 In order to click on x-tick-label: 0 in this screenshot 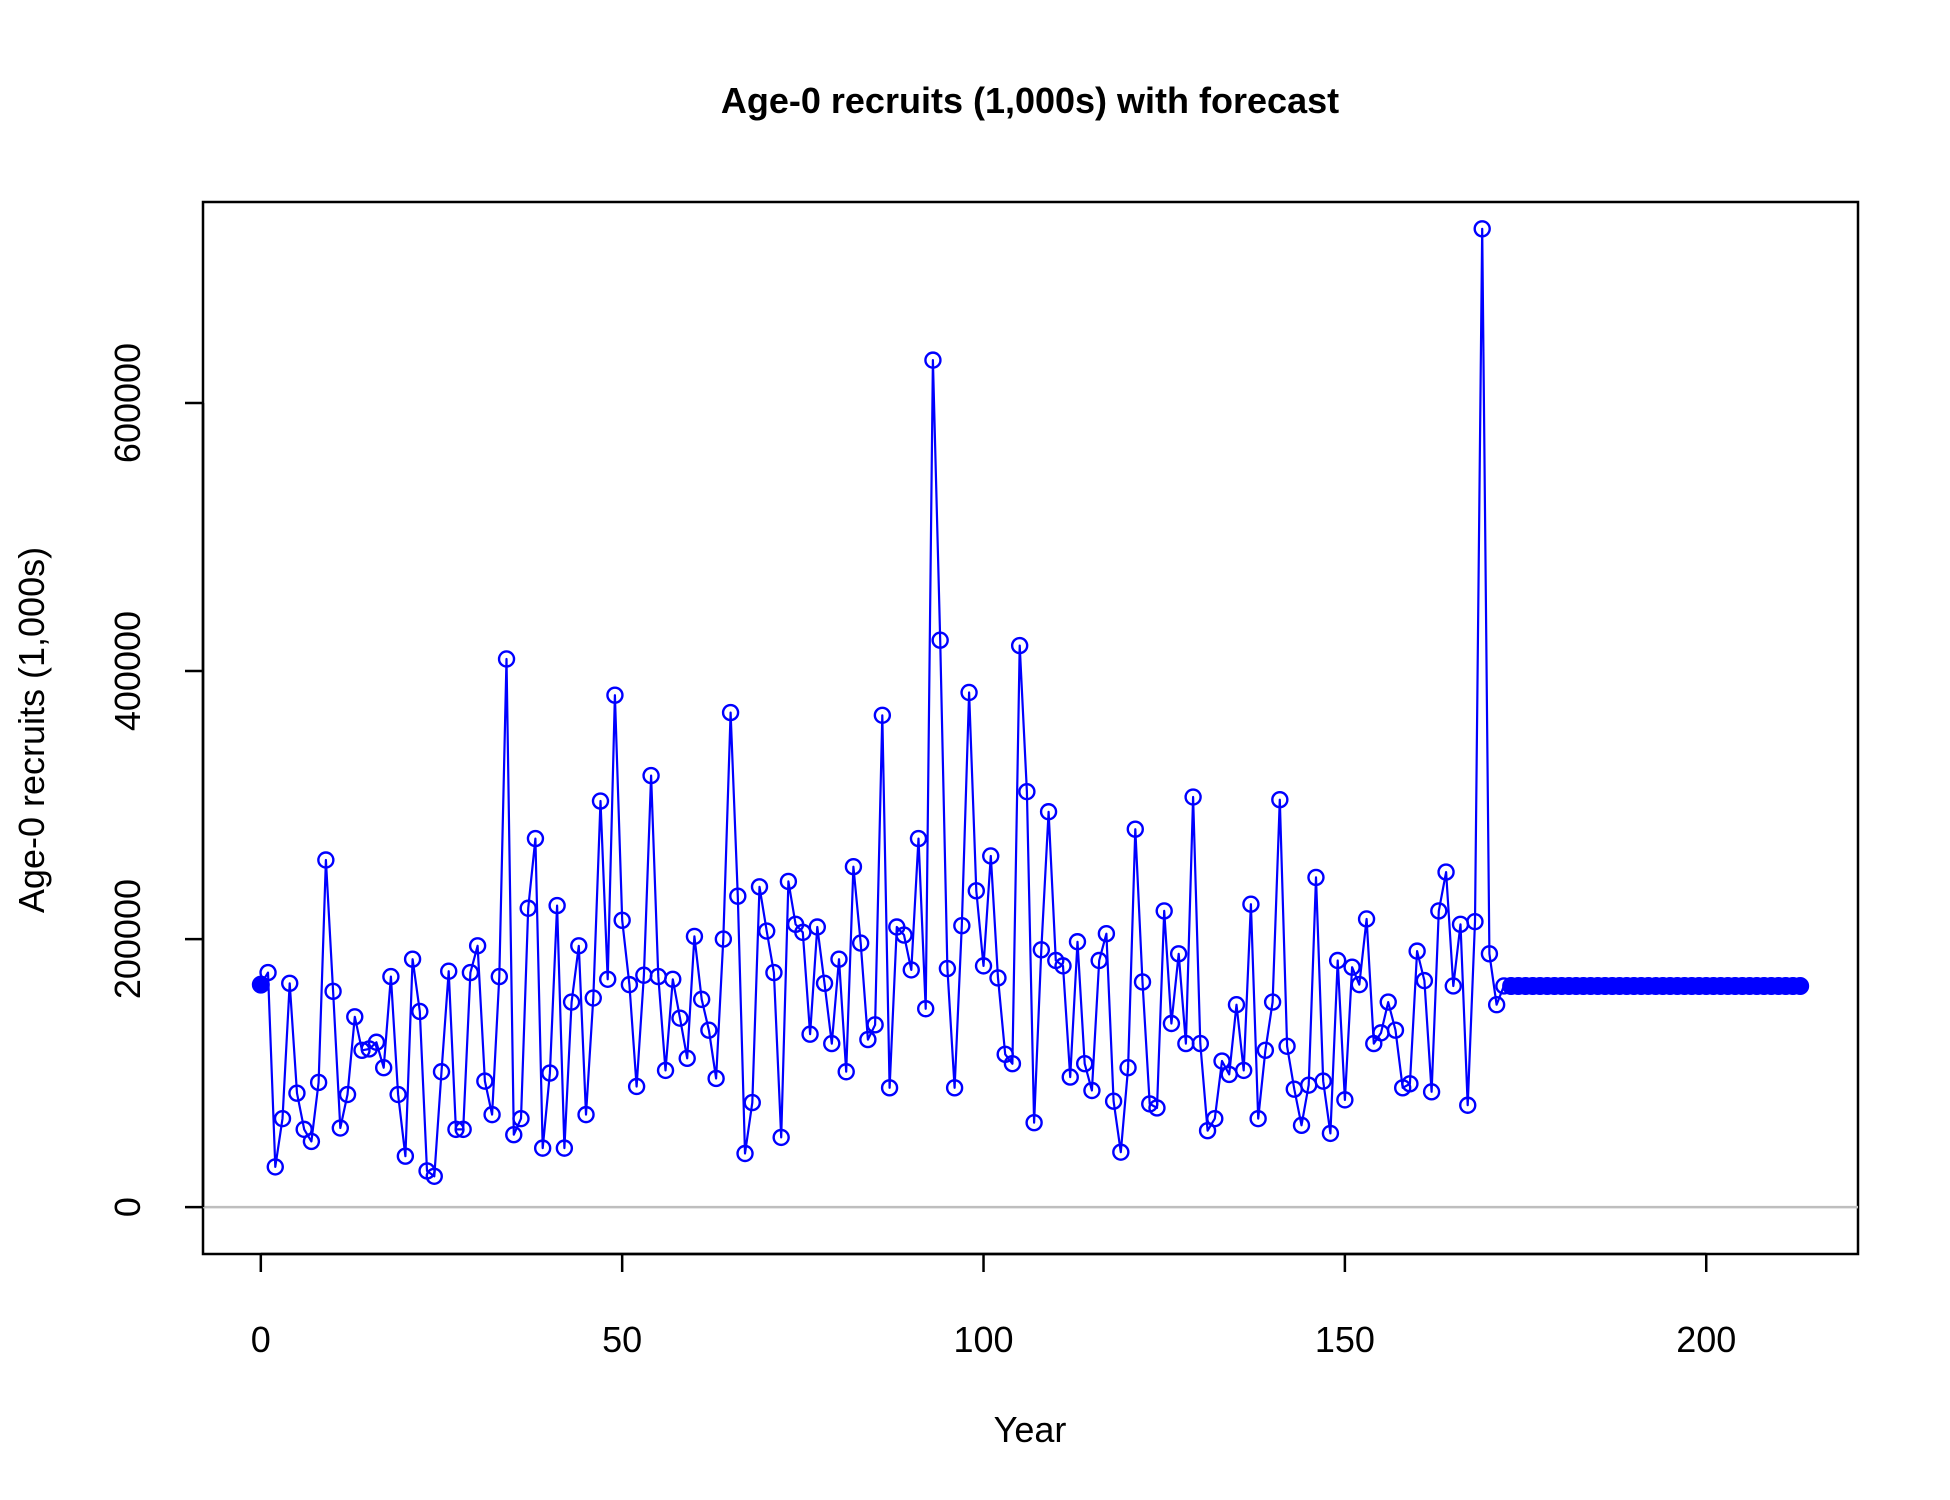, I will do `click(261, 1339)`.